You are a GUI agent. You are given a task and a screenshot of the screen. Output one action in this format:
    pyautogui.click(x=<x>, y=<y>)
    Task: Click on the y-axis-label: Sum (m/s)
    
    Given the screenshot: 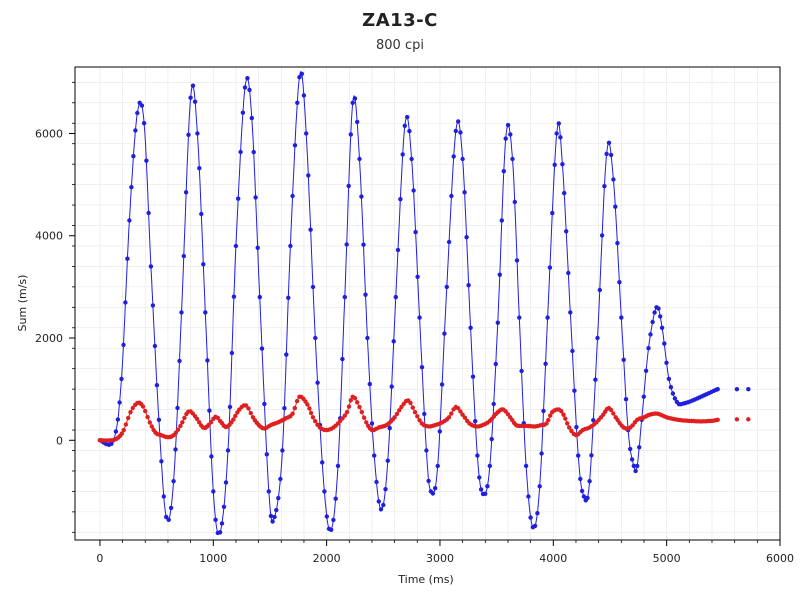 What is the action you would take?
    pyautogui.click(x=22, y=303)
    